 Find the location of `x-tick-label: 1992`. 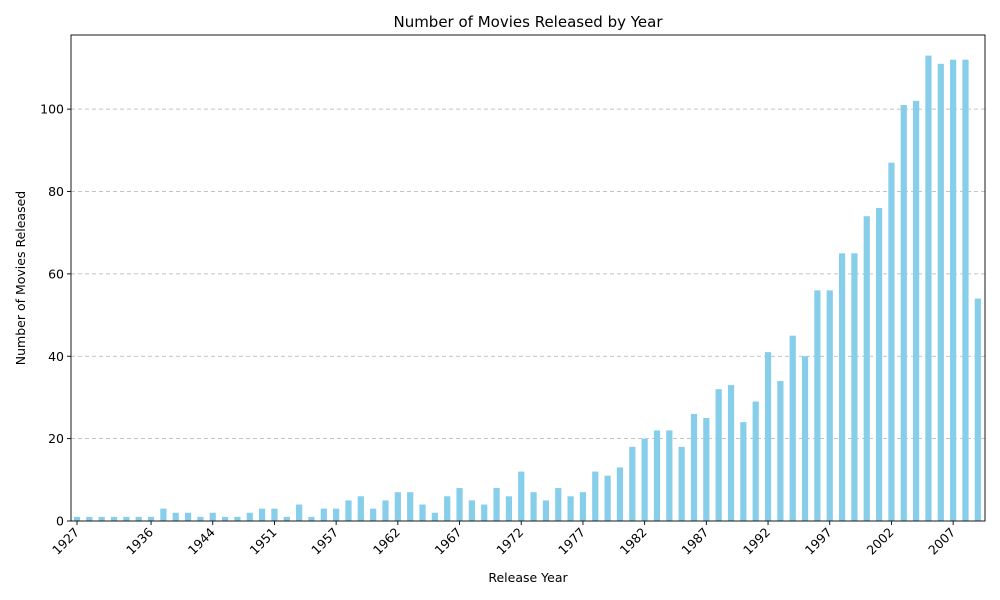

x-tick-label: 1992 is located at coordinates (756, 541).